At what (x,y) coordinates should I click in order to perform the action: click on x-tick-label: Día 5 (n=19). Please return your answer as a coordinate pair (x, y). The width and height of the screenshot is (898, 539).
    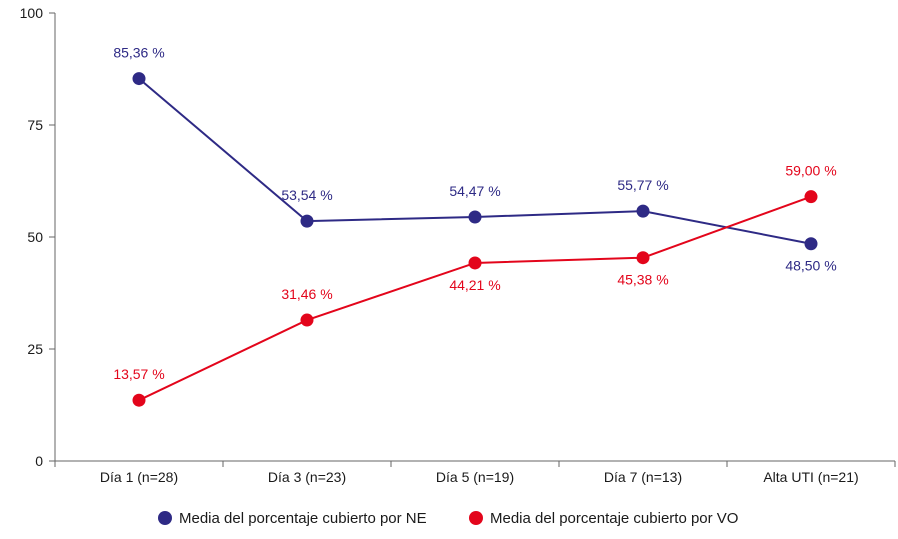
    Looking at the image, I should click on (475, 477).